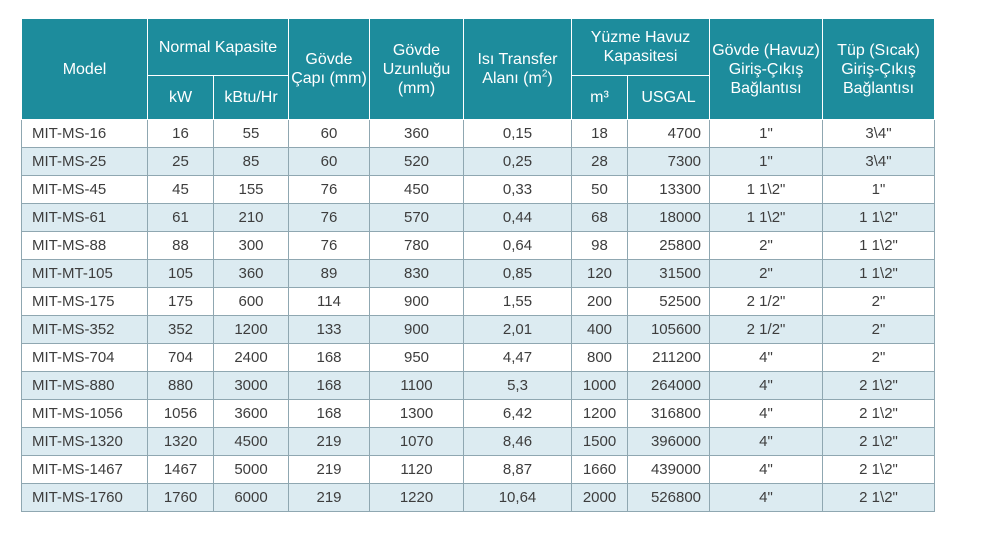  Describe the element at coordinates (180, 301) in the screenshot. I see `cell-kw: 175` at that location.